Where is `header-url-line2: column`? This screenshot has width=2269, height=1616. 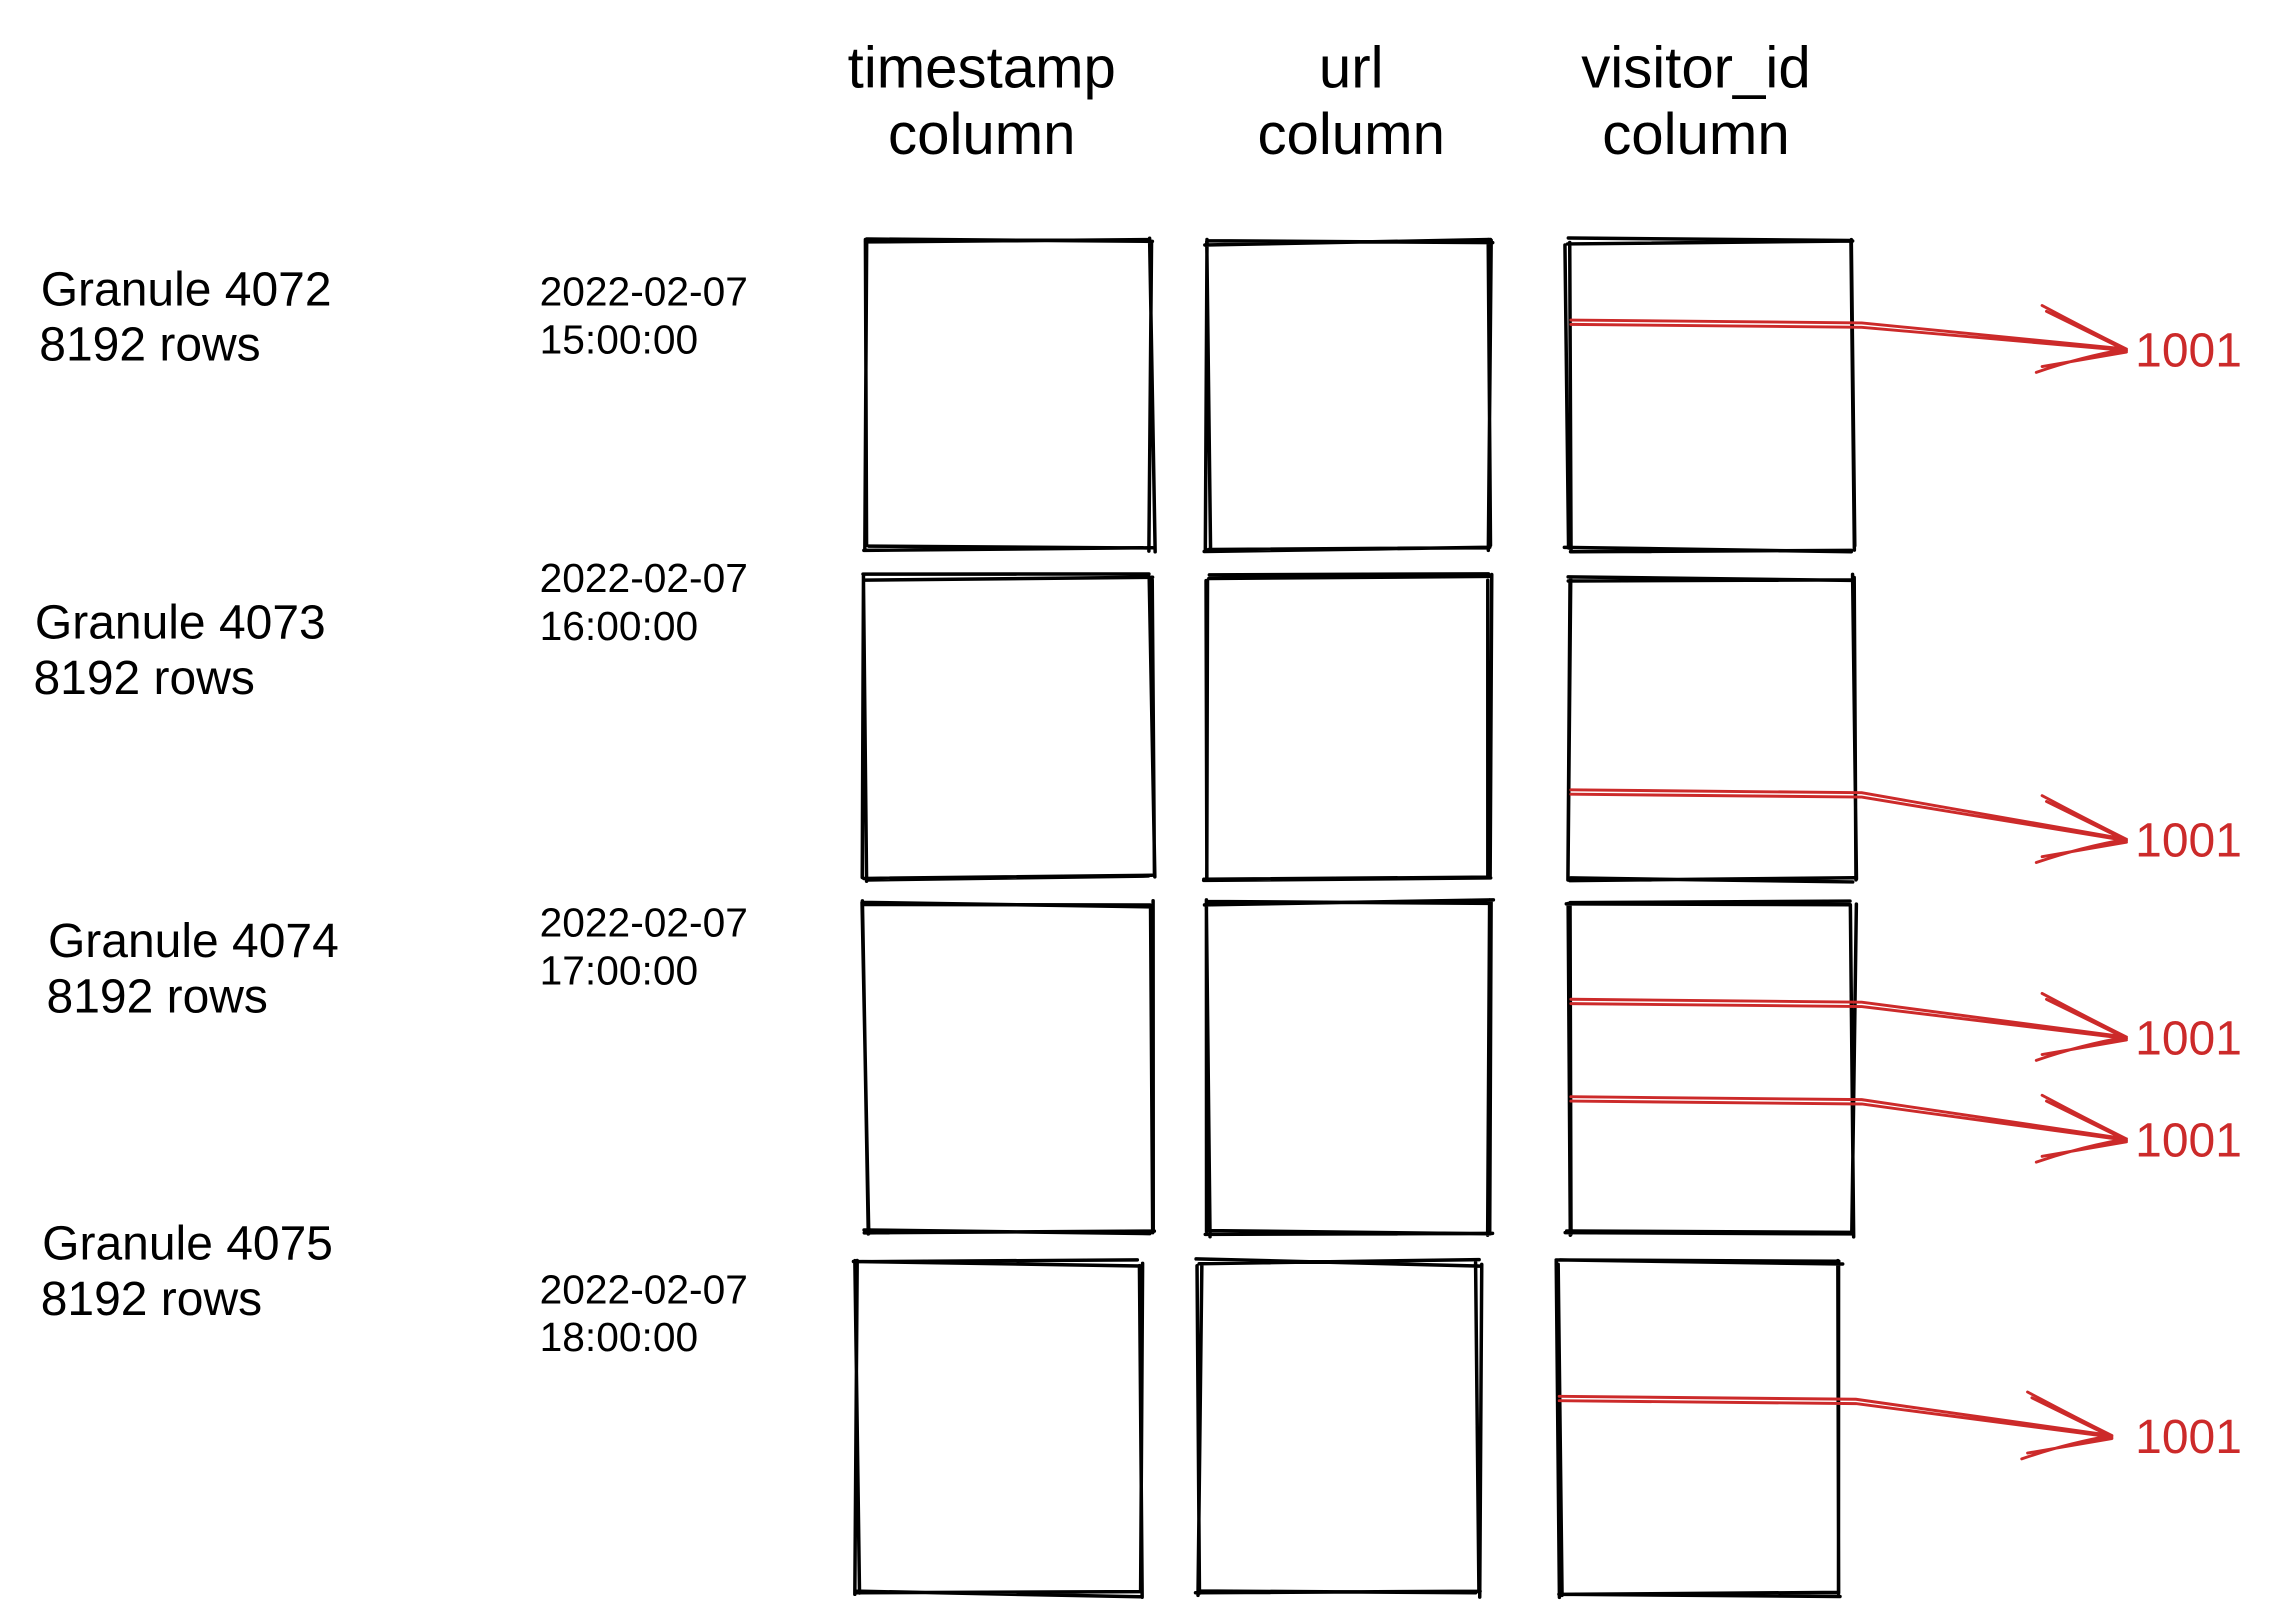
header-url-line2: column is located at coordinates (1350, 134).